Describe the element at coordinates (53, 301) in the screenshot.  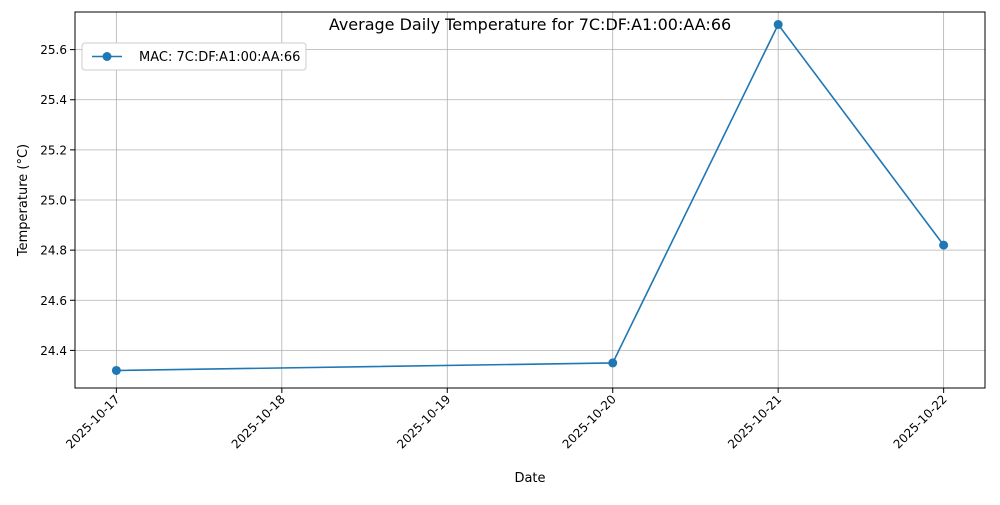
I see `y-tick-label: 24.6` at that location.